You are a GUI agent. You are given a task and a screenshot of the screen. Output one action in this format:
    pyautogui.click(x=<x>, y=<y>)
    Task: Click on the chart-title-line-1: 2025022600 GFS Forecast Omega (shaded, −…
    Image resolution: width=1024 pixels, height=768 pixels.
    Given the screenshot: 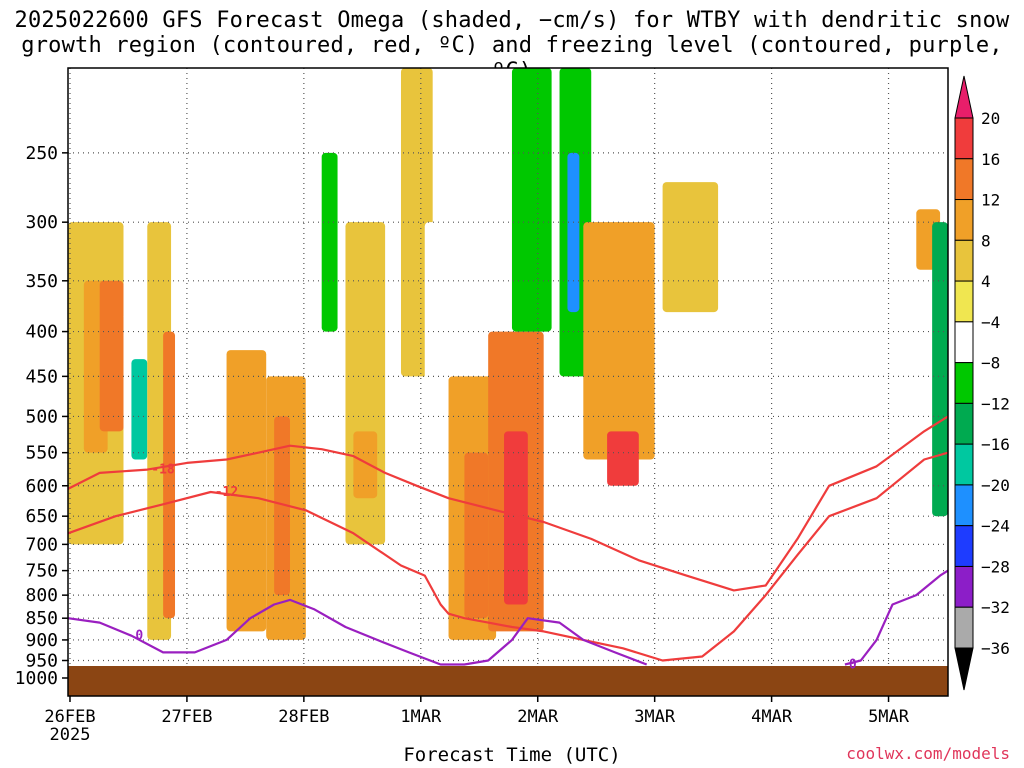 What is the action you would take?
    pyautogui.click(x=512, y=20)
    